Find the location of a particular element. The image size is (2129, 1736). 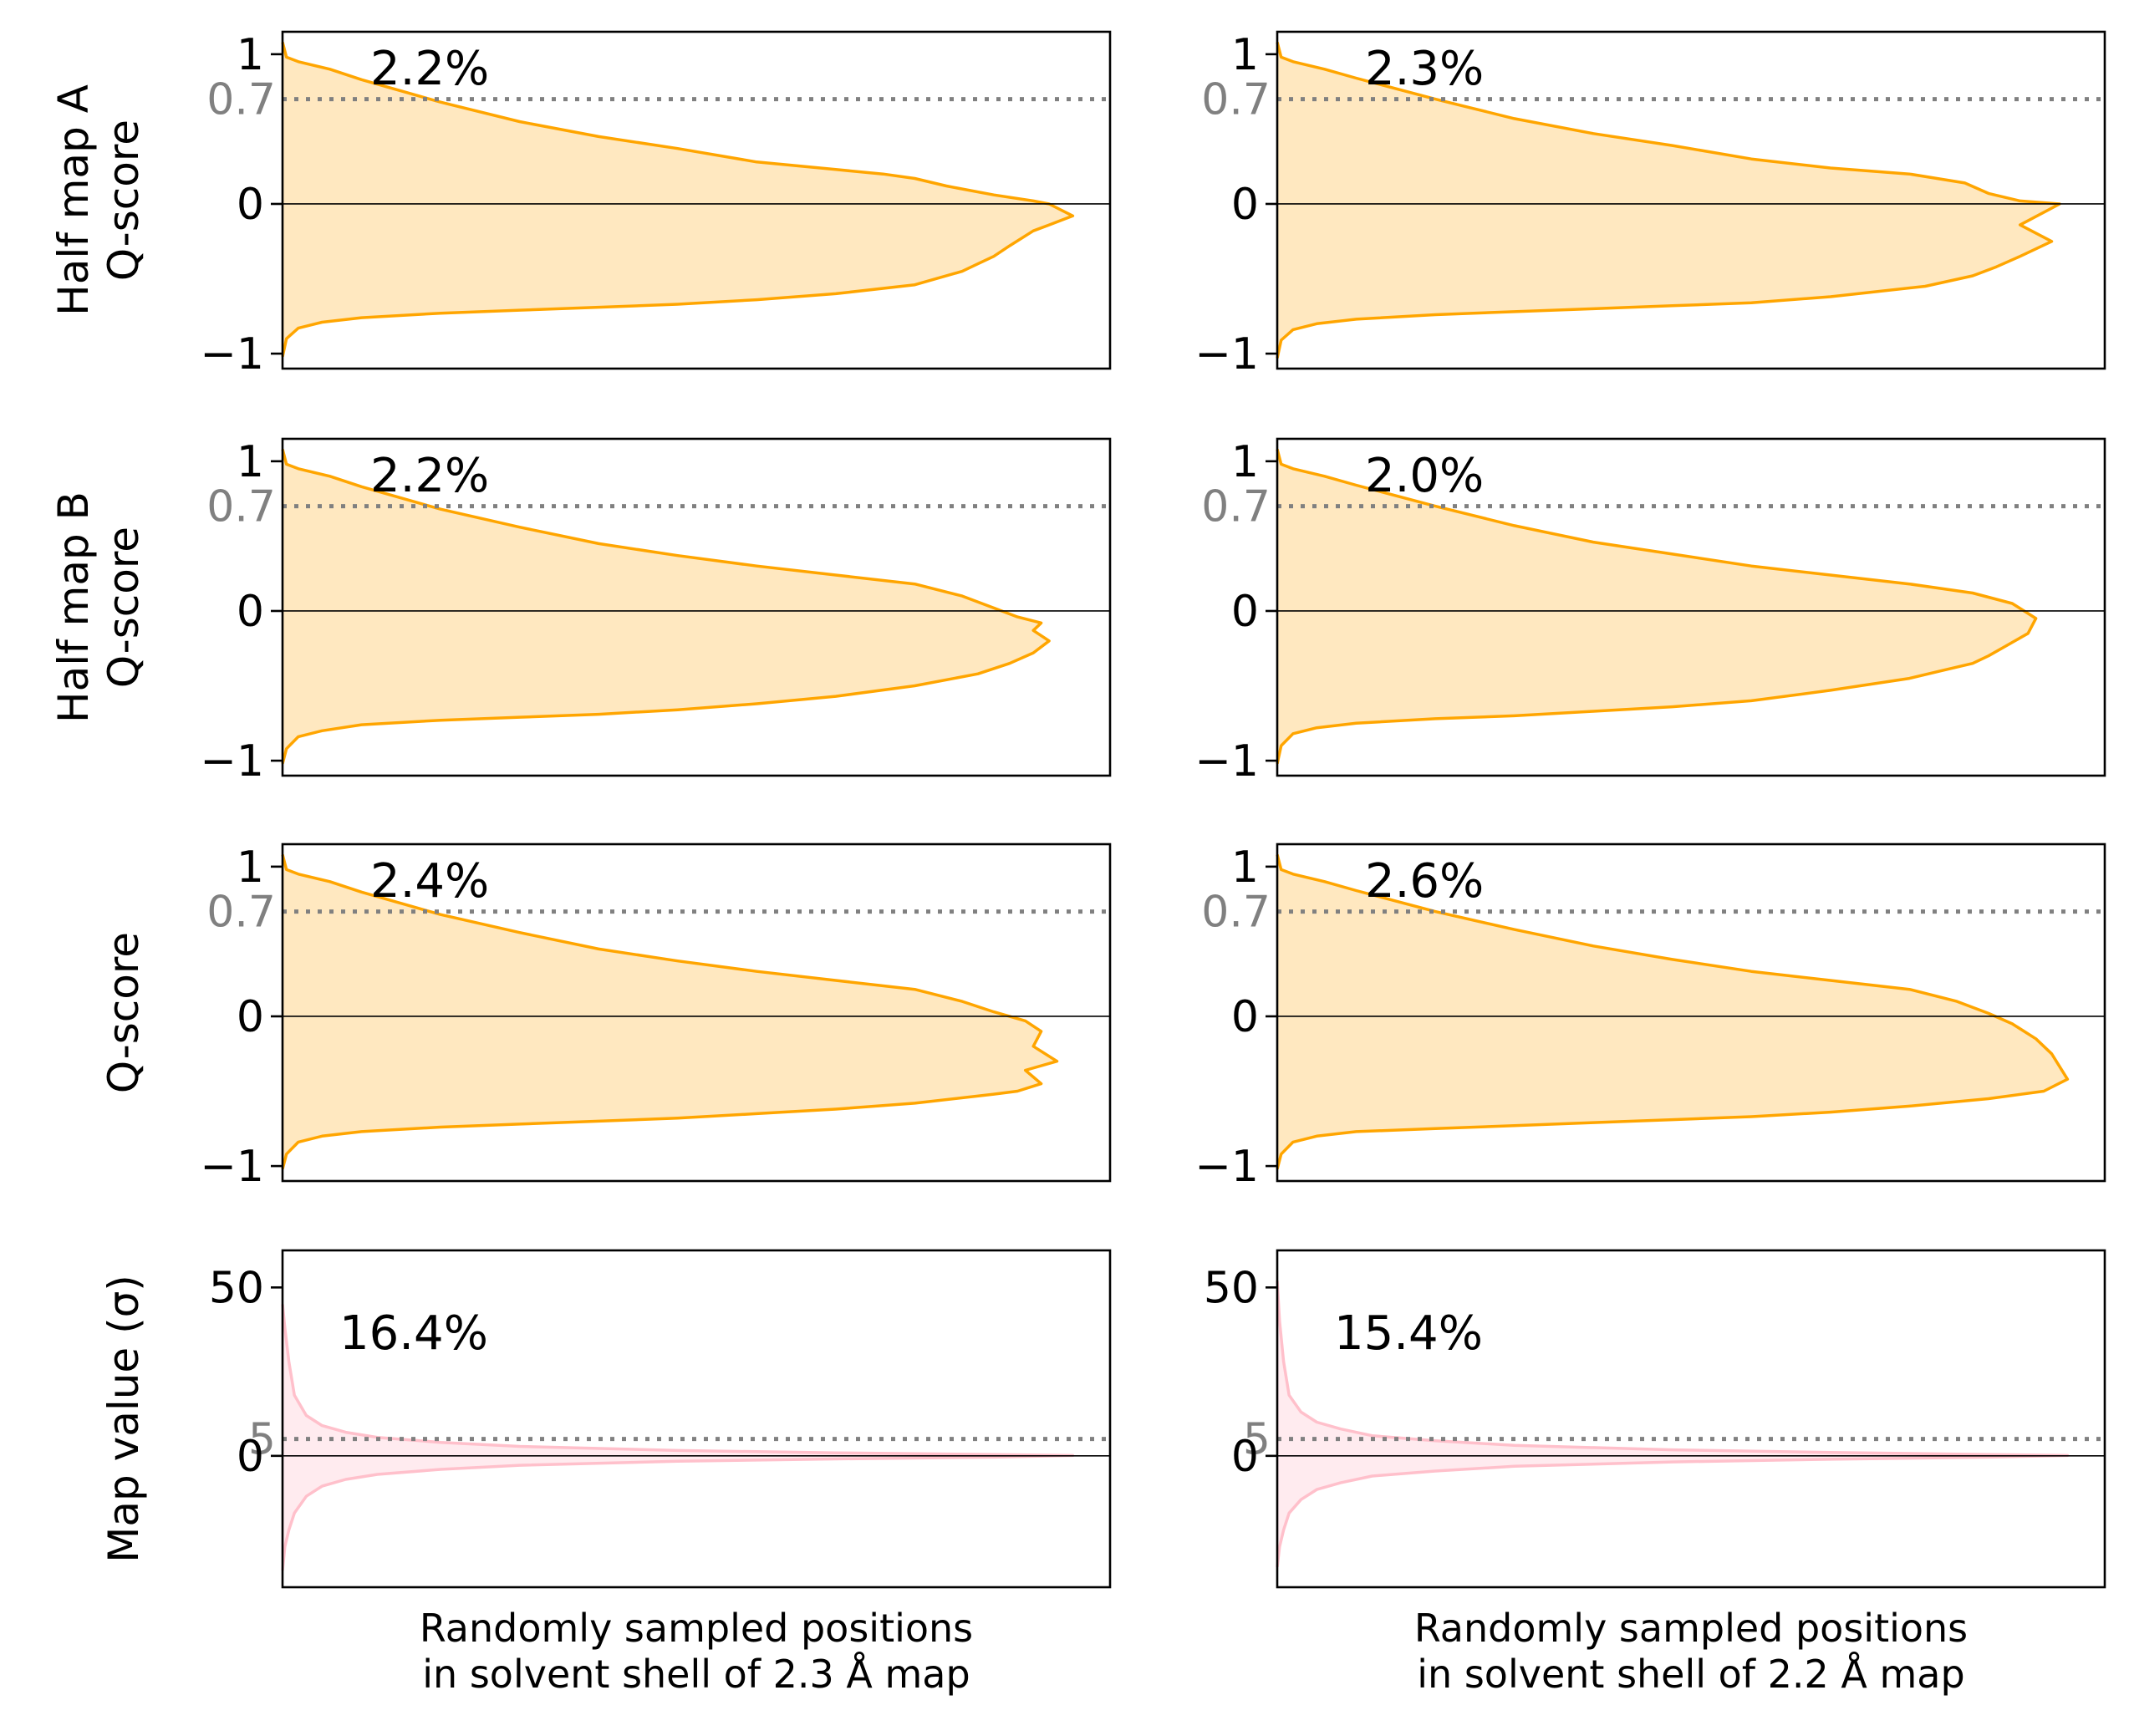

subplot-0-0: 0.71 0 −1 2.2% Half map A Q-score is located at coordinates (580, 204).